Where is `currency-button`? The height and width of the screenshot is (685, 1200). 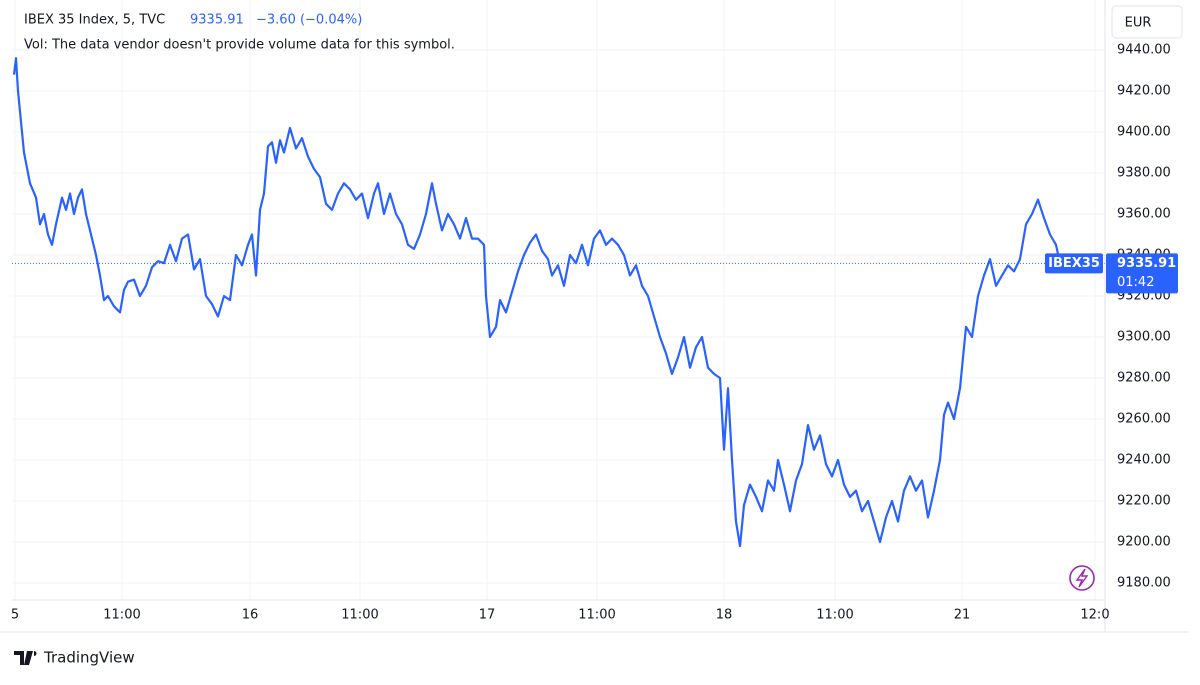 currency-button is located at coordinates (1147, 22).